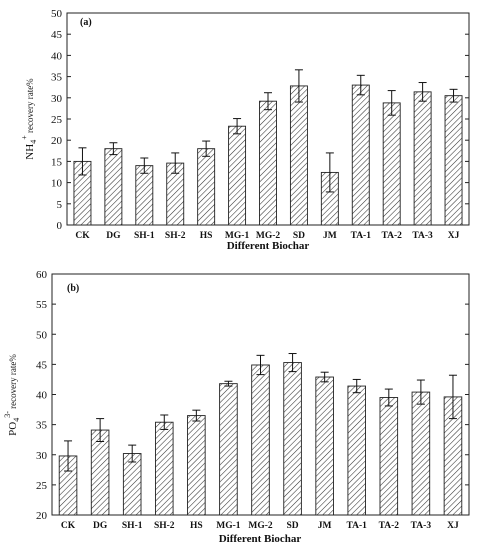  Describe the element at coordinates (268, 246) in the screenshot. I see `panel-a-x-axis-title: Different Biochar` at that location.